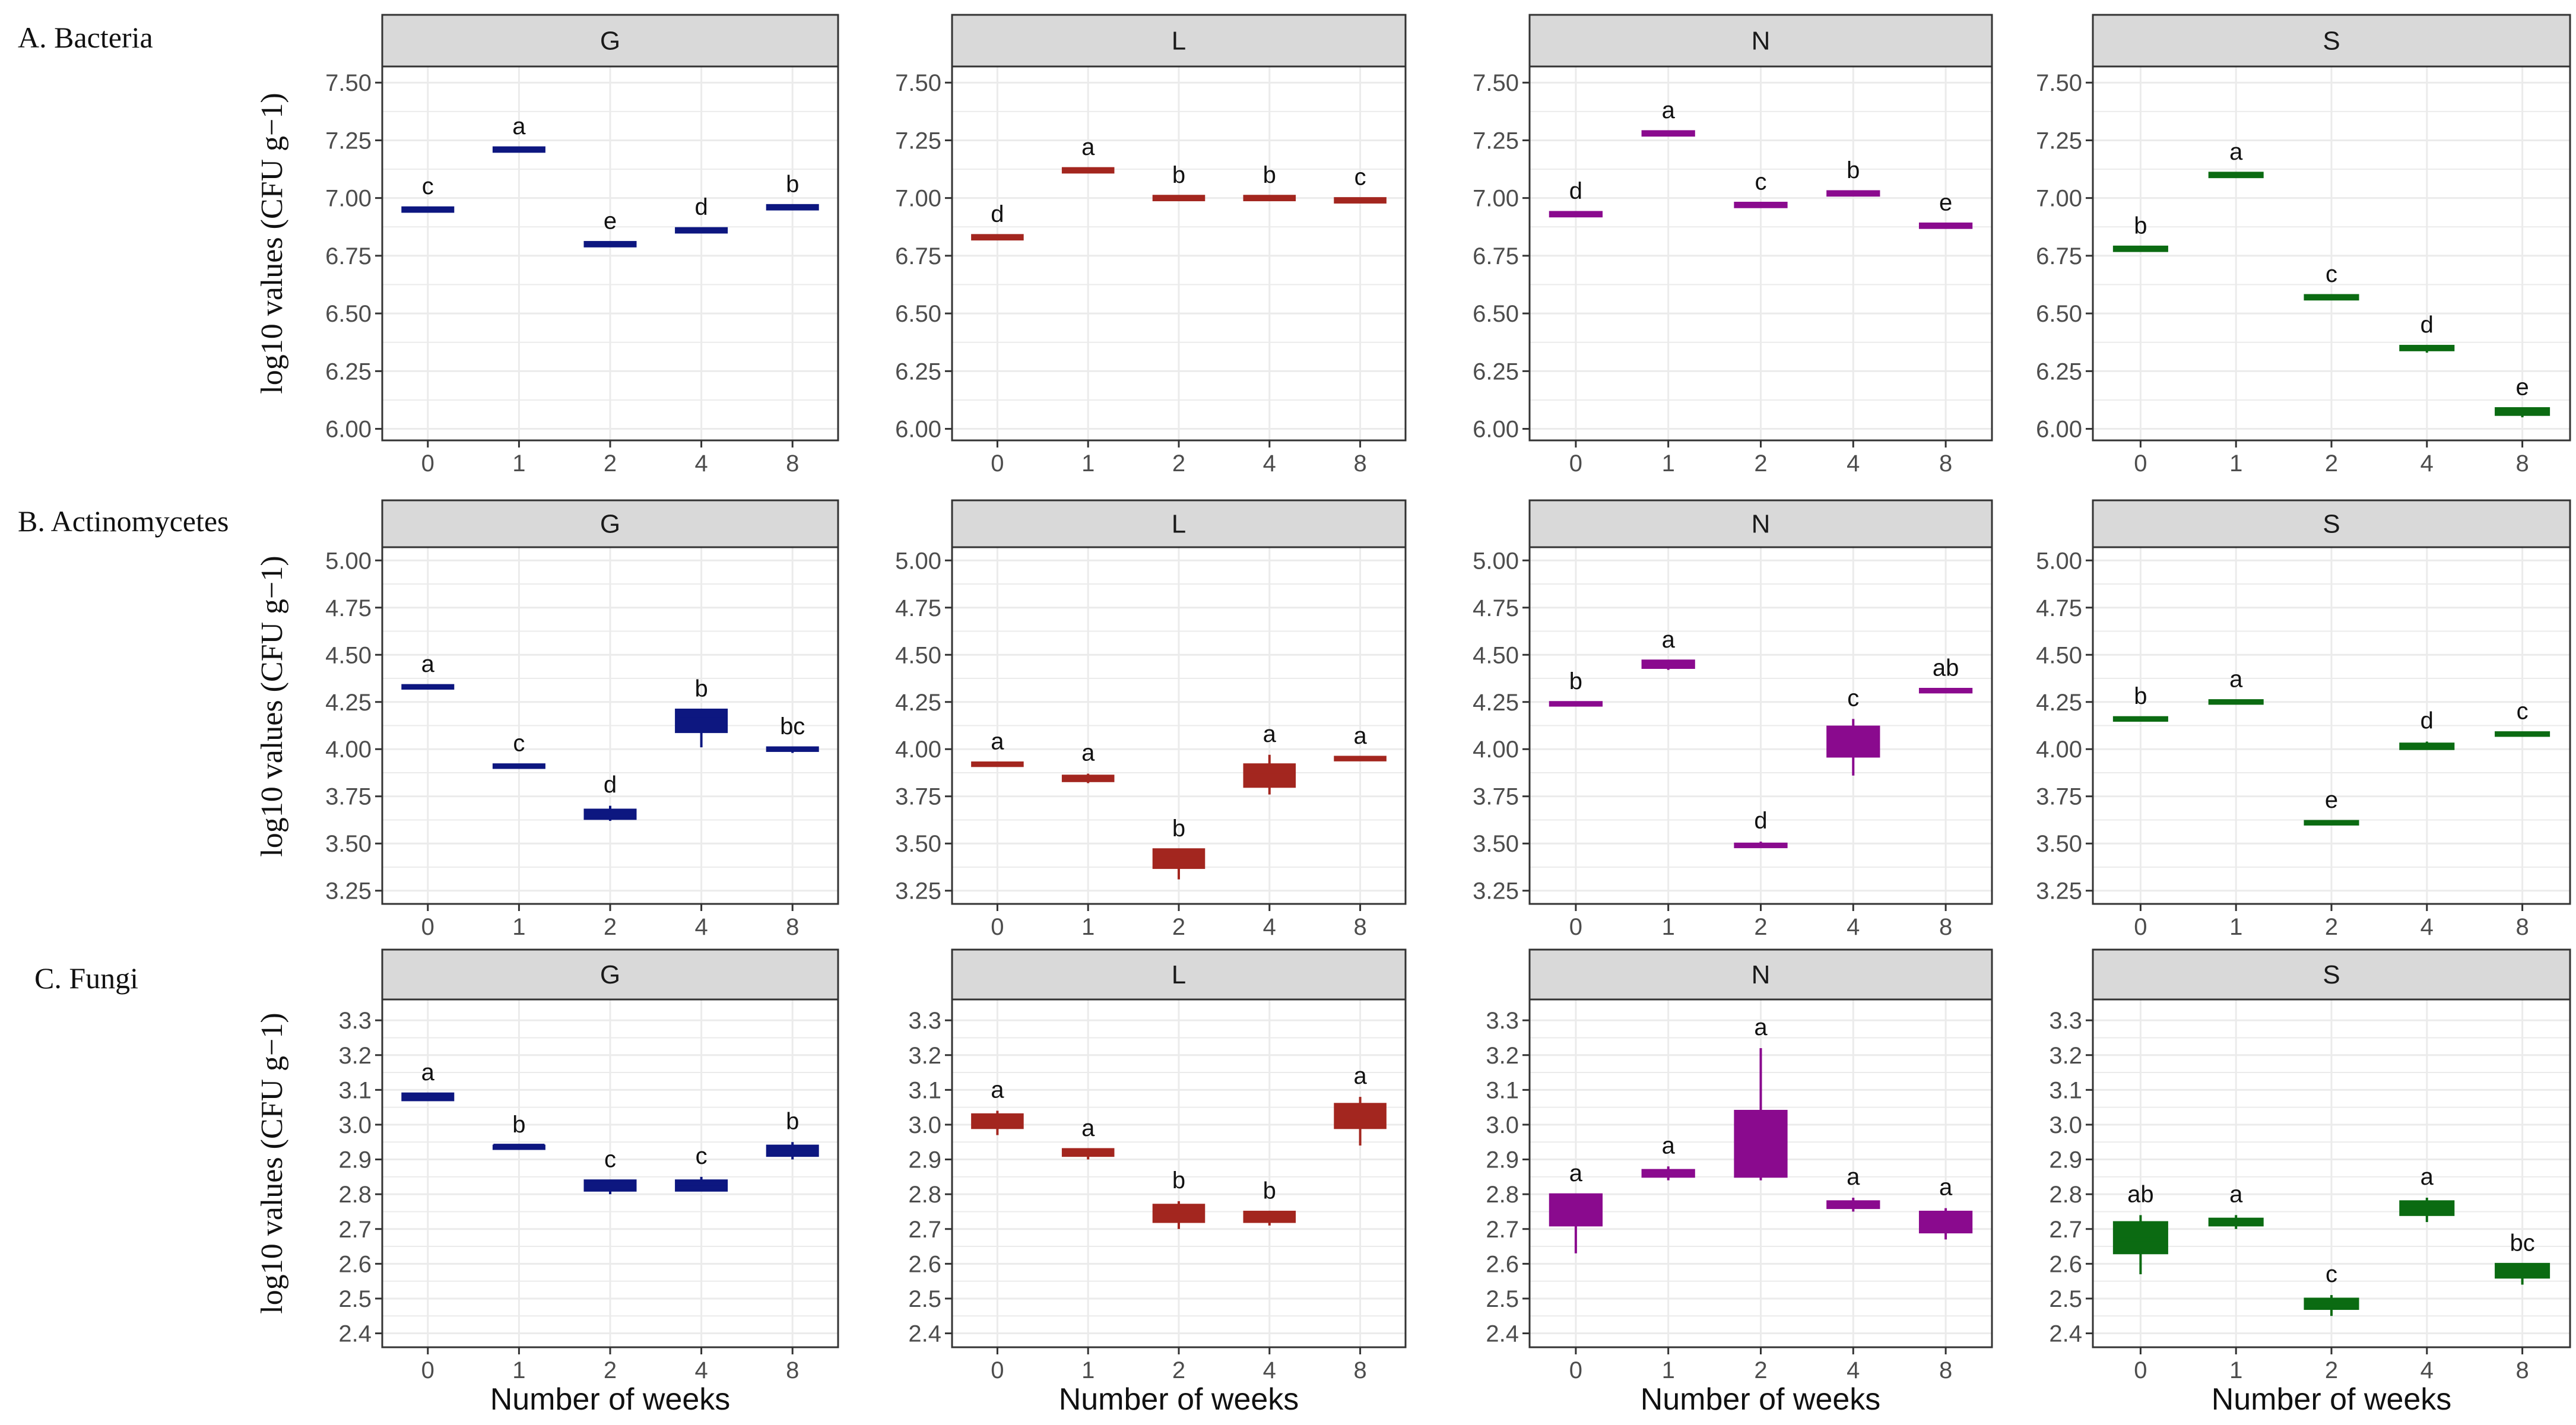  Describe the element at coordinates (2140, 1194) in the screenshot. I see `significance-letter: ab` at that location.